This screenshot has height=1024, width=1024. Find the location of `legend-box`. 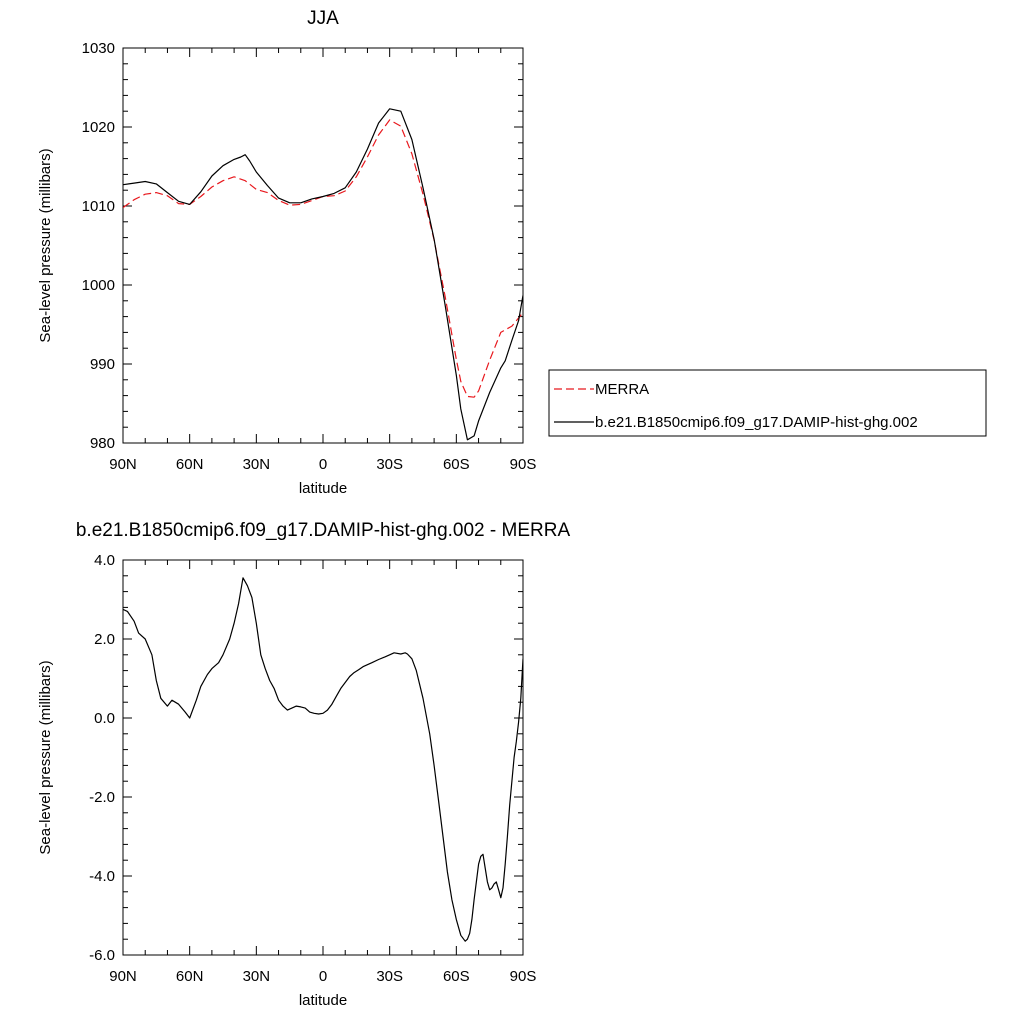

legend-box is located at coordinates (767, 403).